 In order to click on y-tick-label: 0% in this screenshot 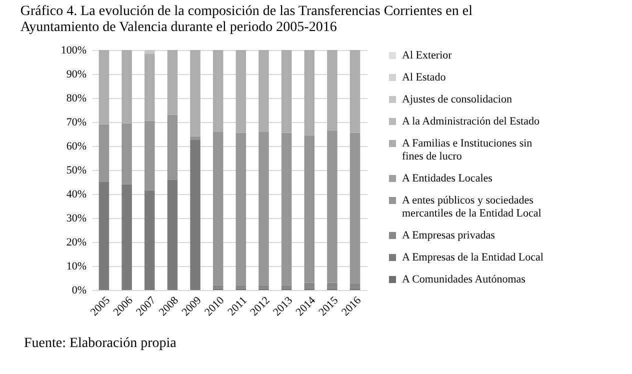, I will do `click(79, 290)`.